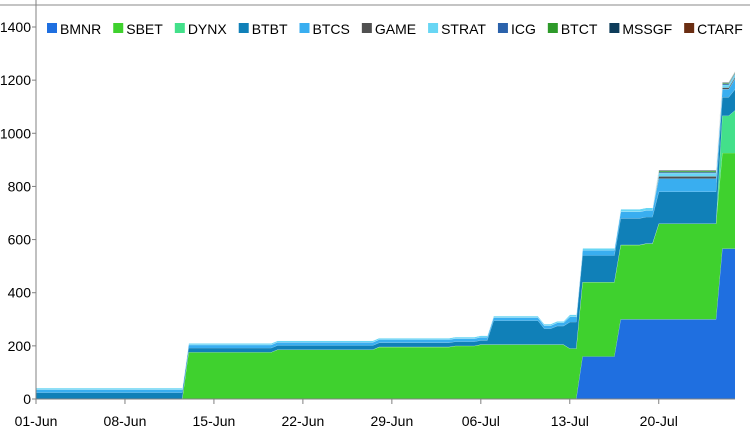 This screenshot has width=750, height=435. Describe the element at coordinates (20, 293) in the screenshot. I see `y-tick-label: 400` at that location.